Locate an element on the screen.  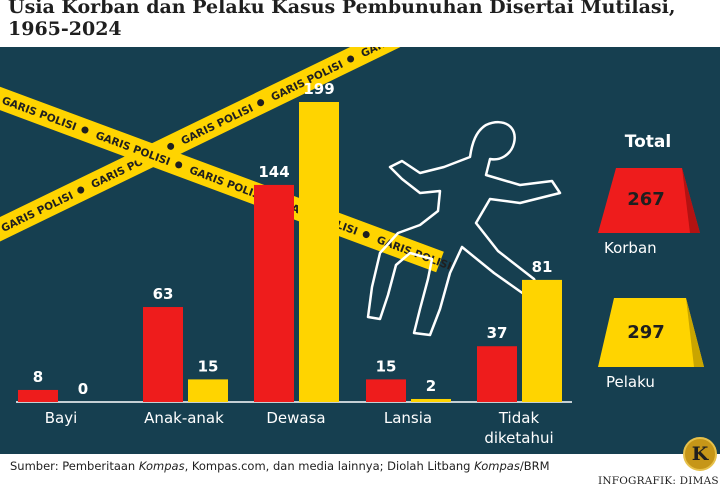
value-label-korban-2: 144 is located at coordinates (273, 172).